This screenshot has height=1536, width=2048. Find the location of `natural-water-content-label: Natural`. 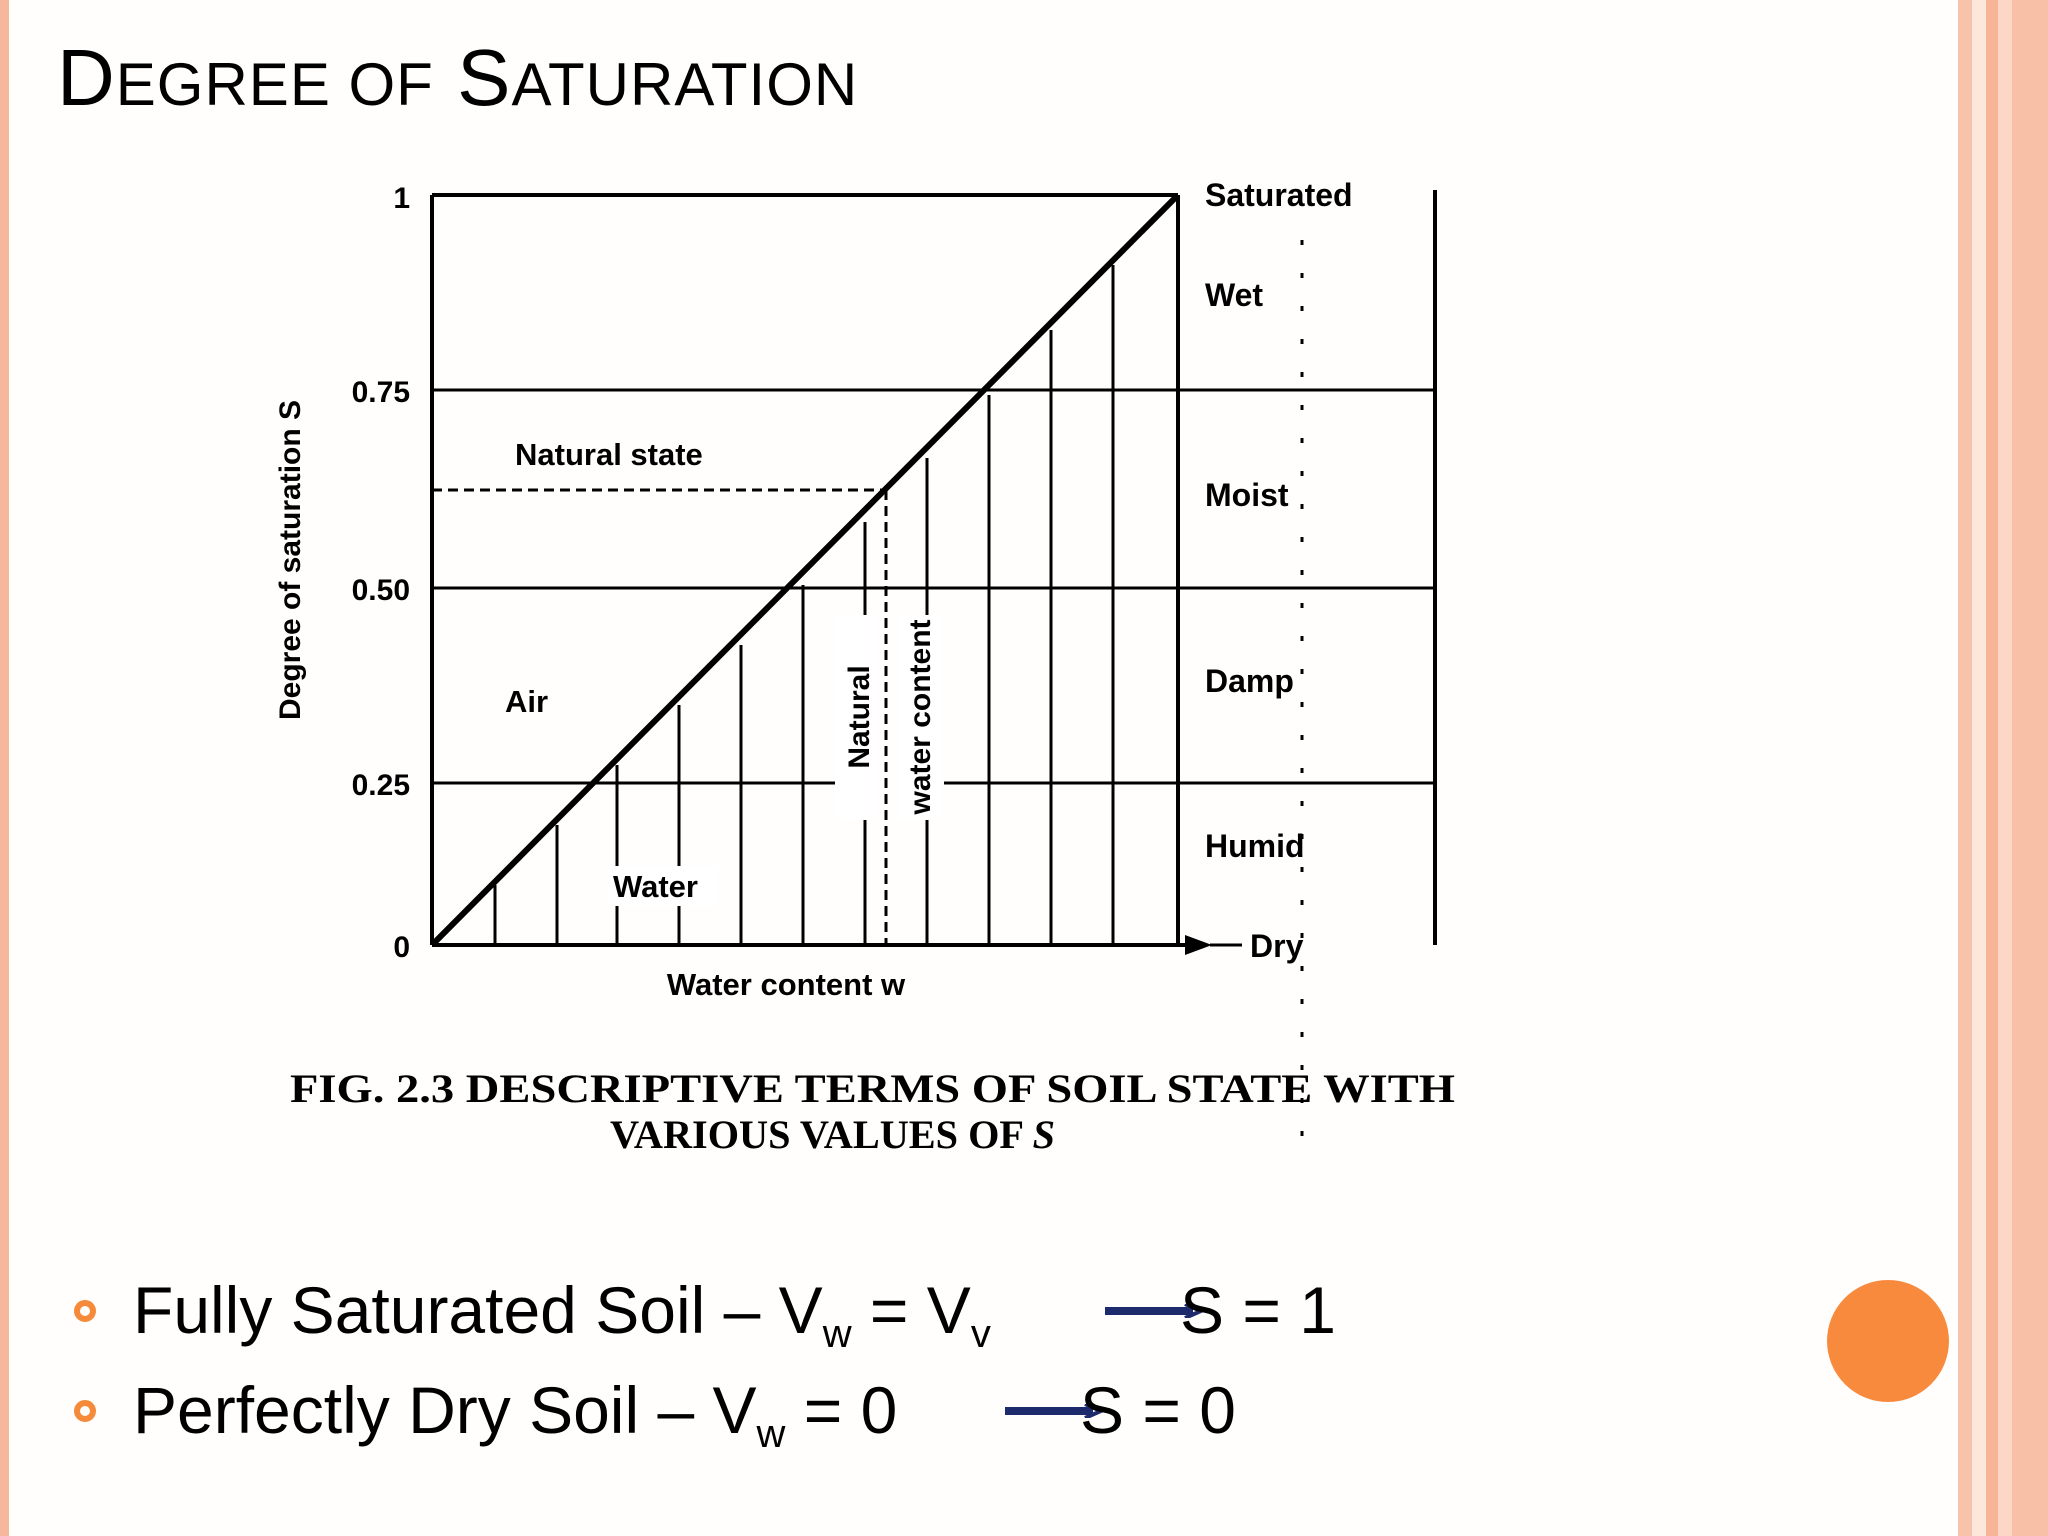

natural-water-content-label: Natural is located at coordinates (859, 716).